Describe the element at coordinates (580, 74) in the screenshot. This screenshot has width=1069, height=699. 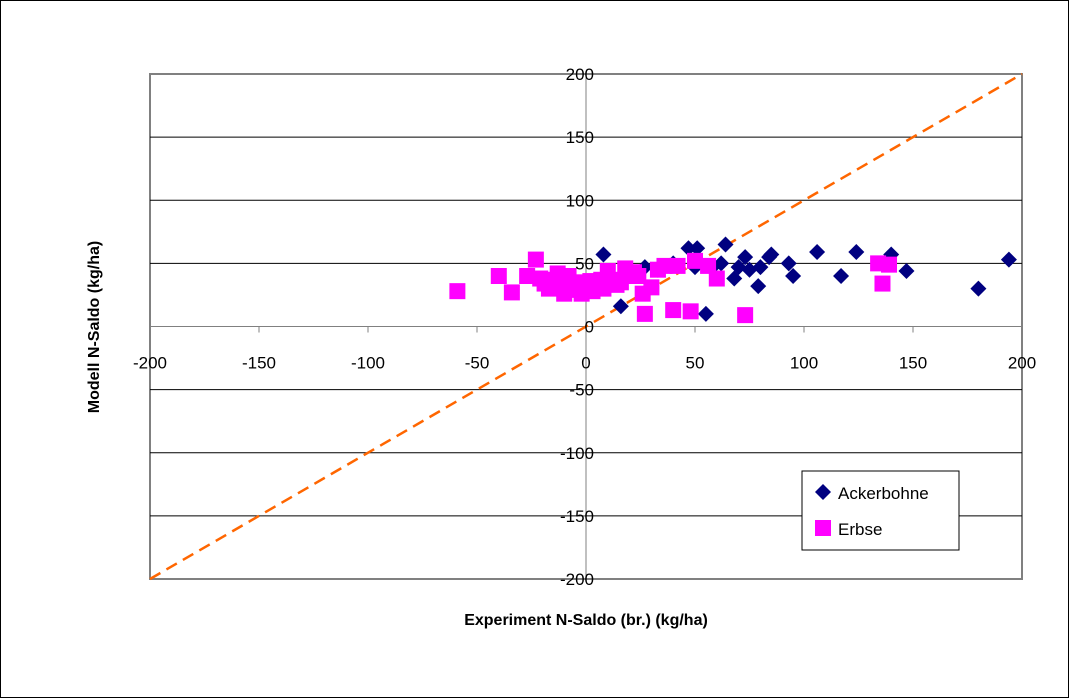
I see `y-tick-label: 200` at that location.